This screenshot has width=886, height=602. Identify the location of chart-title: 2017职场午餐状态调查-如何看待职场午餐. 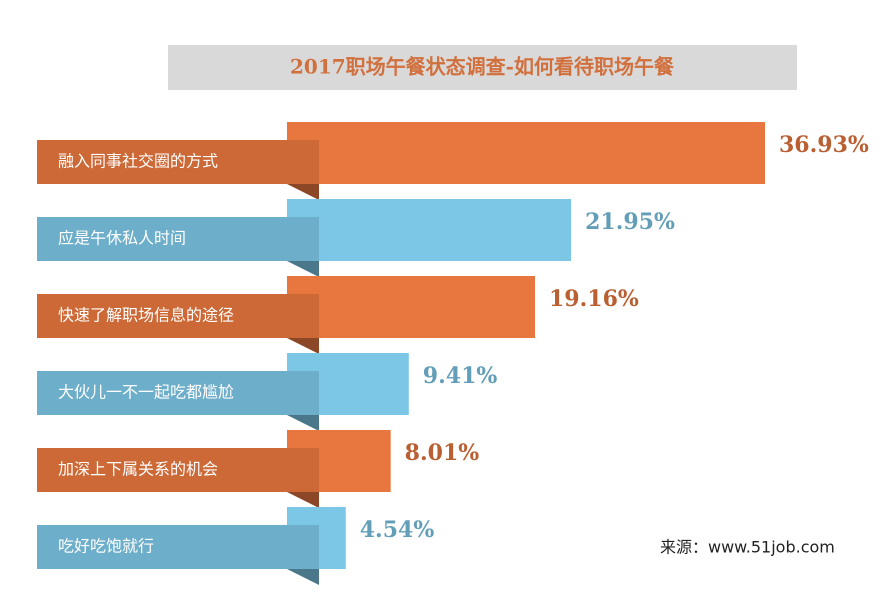
(482, 67).